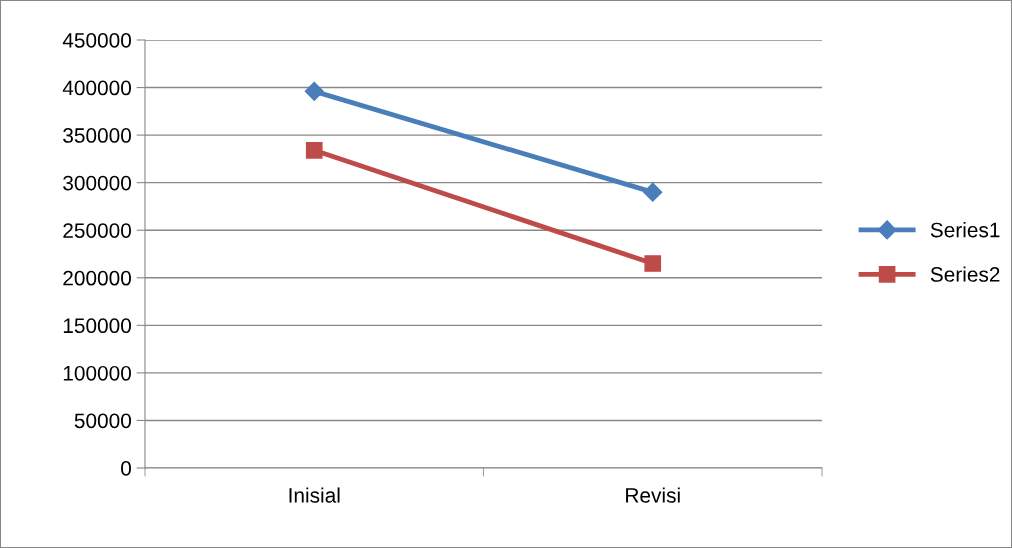 This screenshot has width=1012, height=548. Describe the element at coordinates (97, 373) in the screenshot. I see `y-tick-label: 100000` at that location.